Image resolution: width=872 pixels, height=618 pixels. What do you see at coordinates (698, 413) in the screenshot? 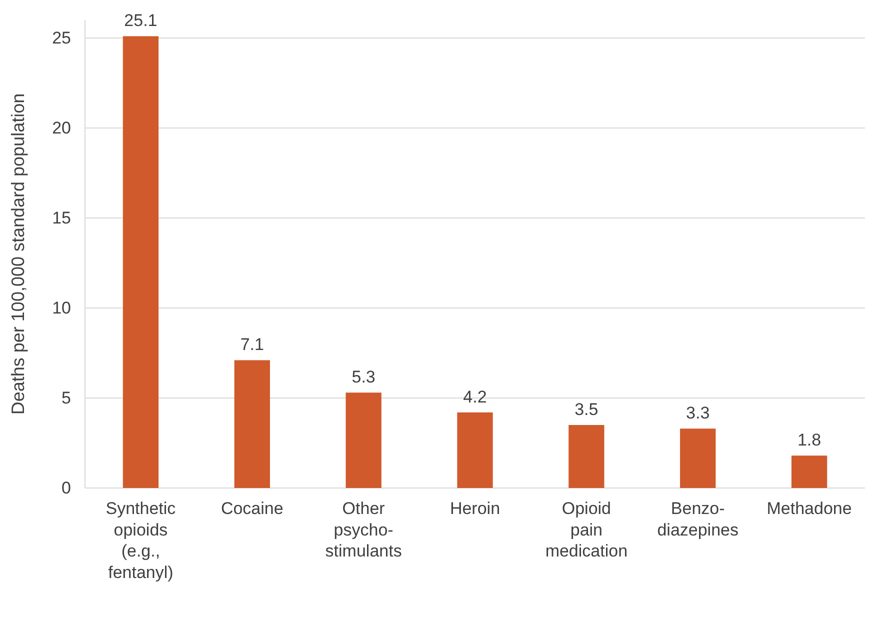
I see `data-label: 3.3` at bounding box center [698, 413].